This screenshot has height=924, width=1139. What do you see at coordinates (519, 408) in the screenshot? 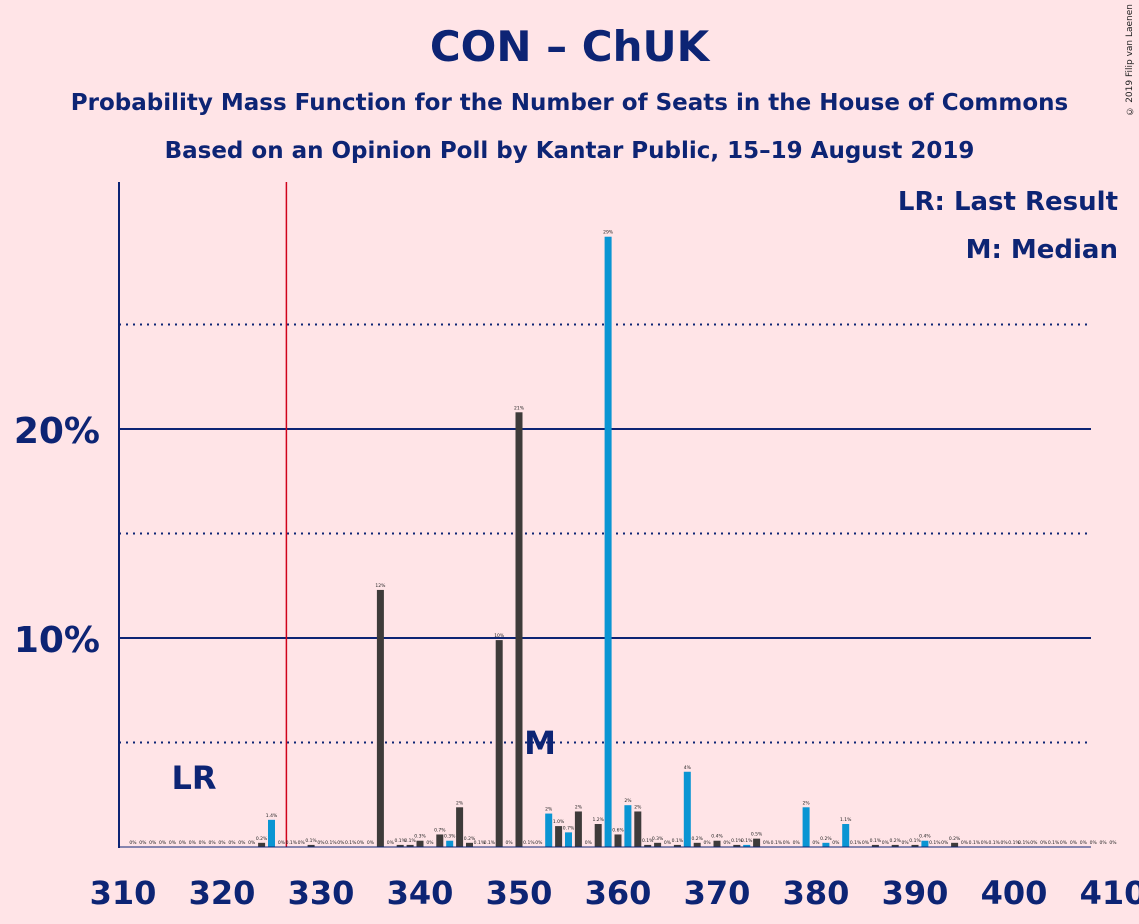
I see `bar-value-label: 21%` at bounding box center [519, 408].